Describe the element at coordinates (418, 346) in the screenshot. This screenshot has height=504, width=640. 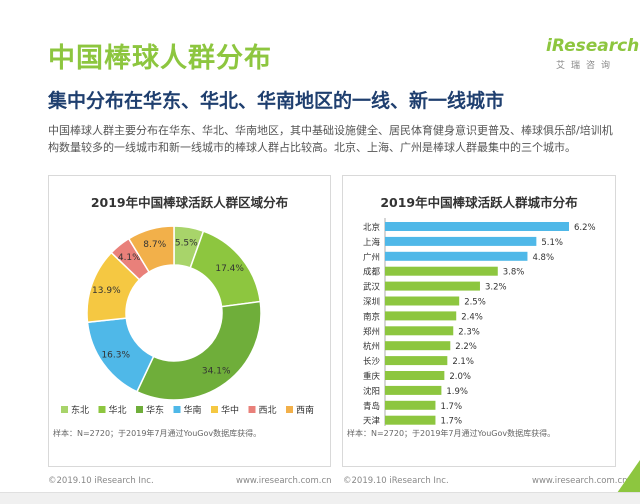
I see `bar-杭州` at that location.